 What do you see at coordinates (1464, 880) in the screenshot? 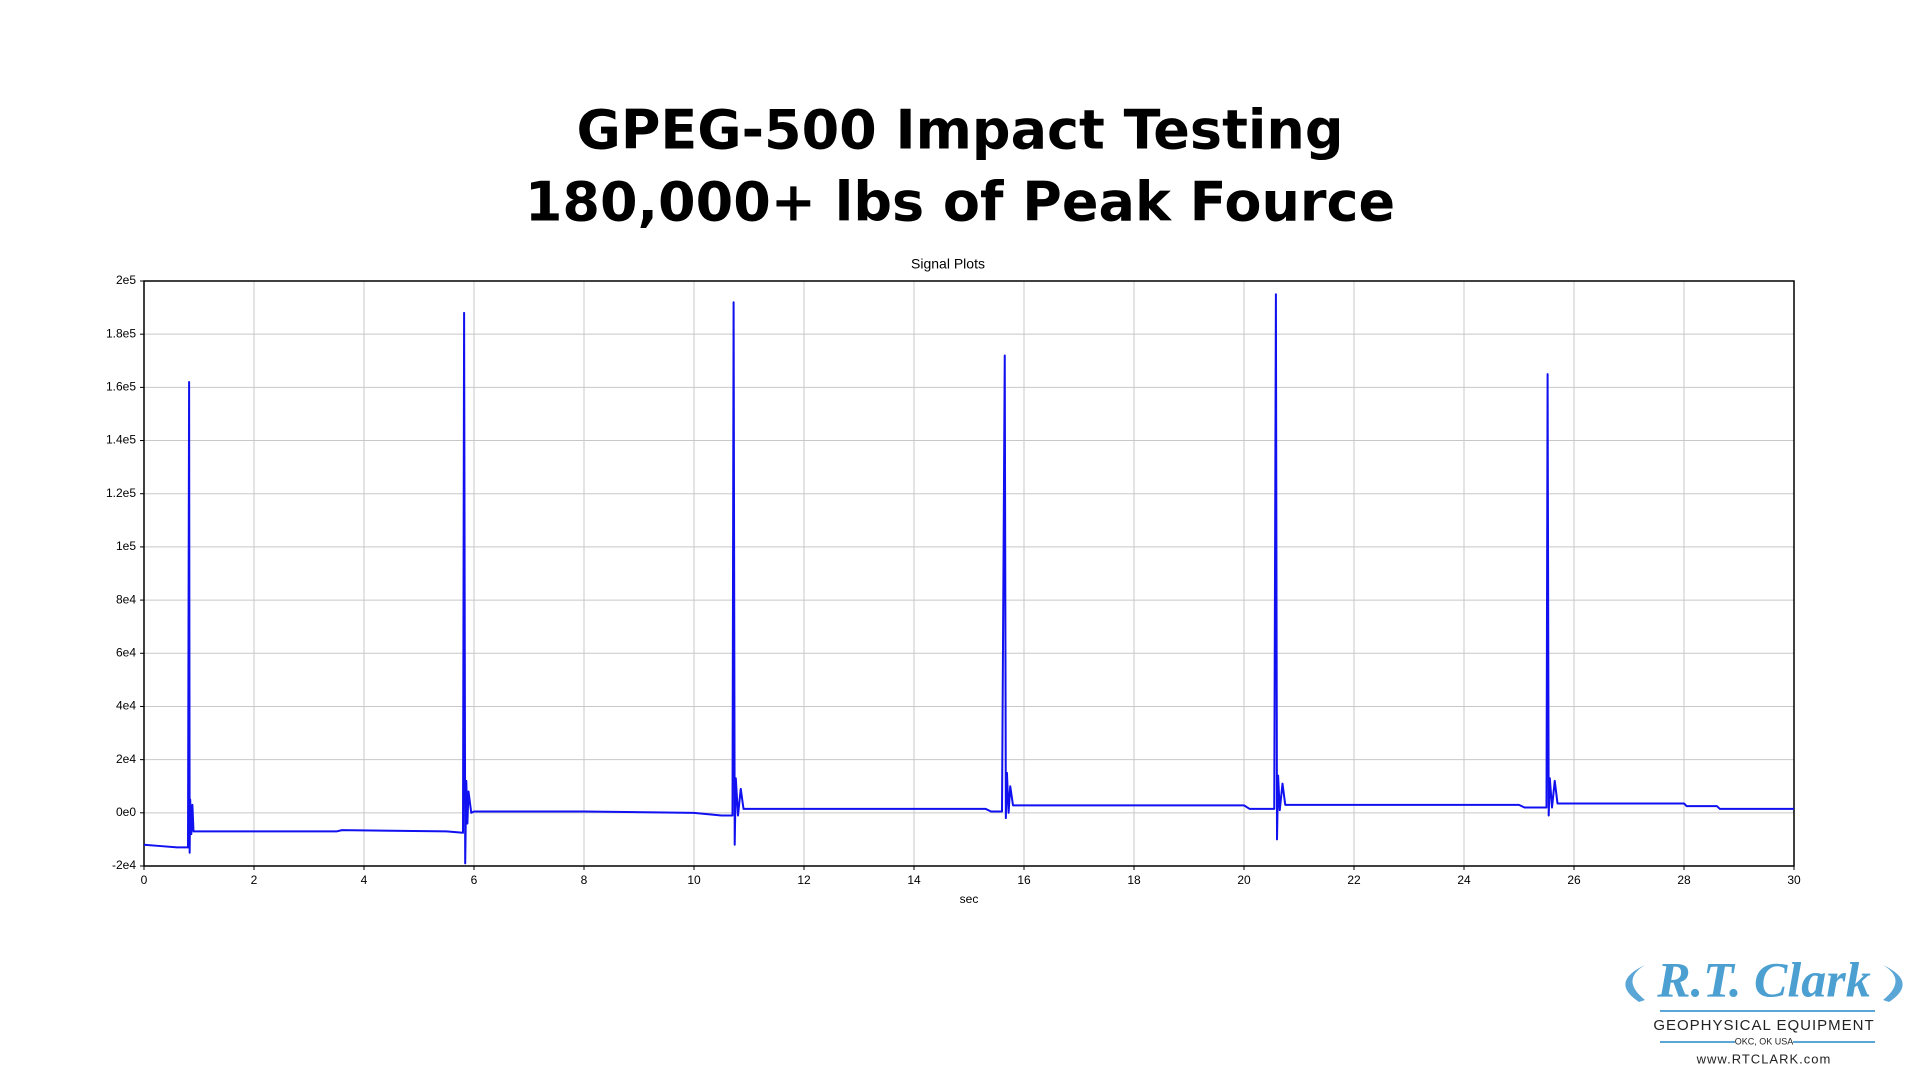
I see `x-tick-label: 24` at bounding box center [1464, 880].